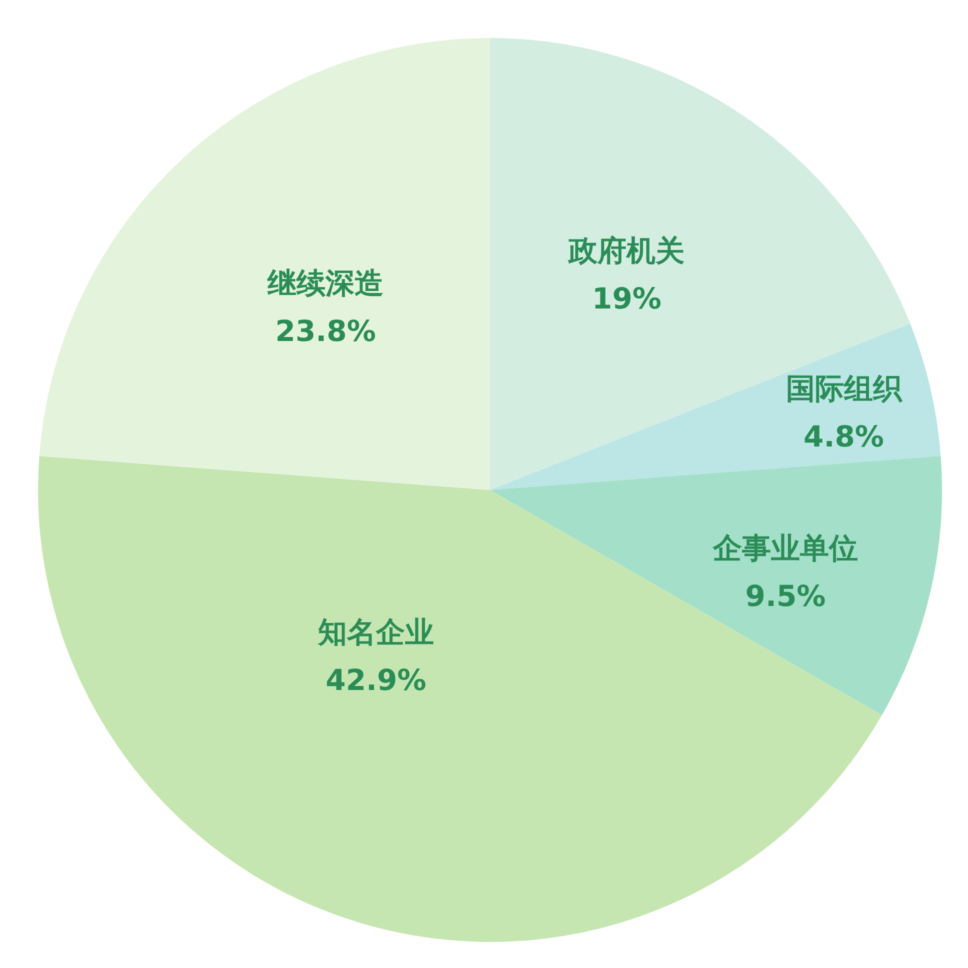 The height and width of the screenshot is (968, 968). I want to click on slice-label: 国际组织, so click(844, 389).